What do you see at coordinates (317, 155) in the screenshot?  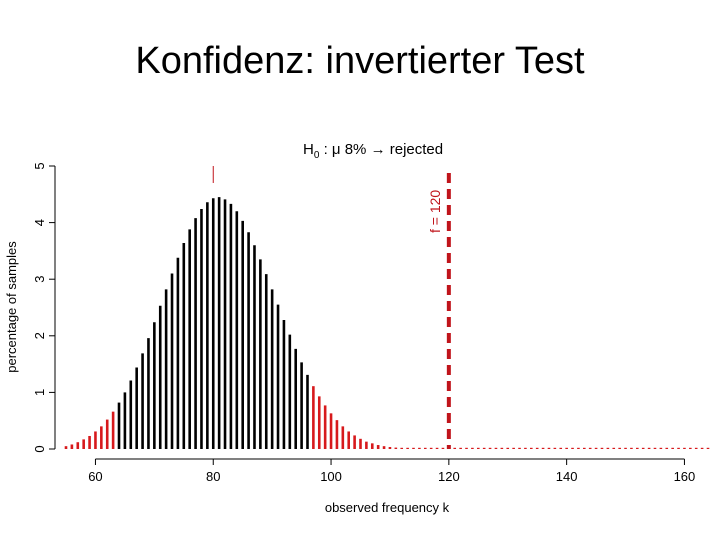 I see `chart-header-subscript: 0` at bounding box center [317, 155].